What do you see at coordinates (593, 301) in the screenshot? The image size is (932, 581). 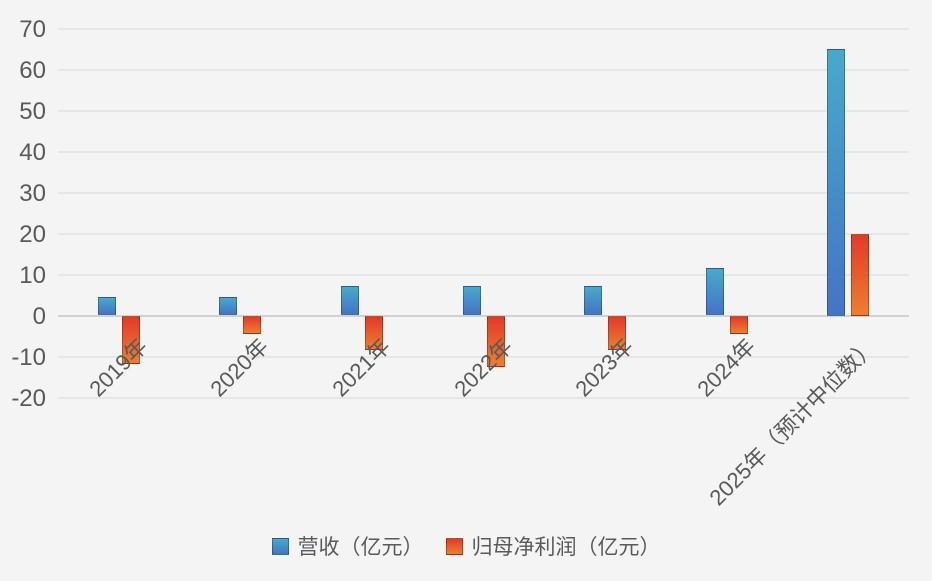 I see `bar-revenue-2023` at bounding box center [593, 301].